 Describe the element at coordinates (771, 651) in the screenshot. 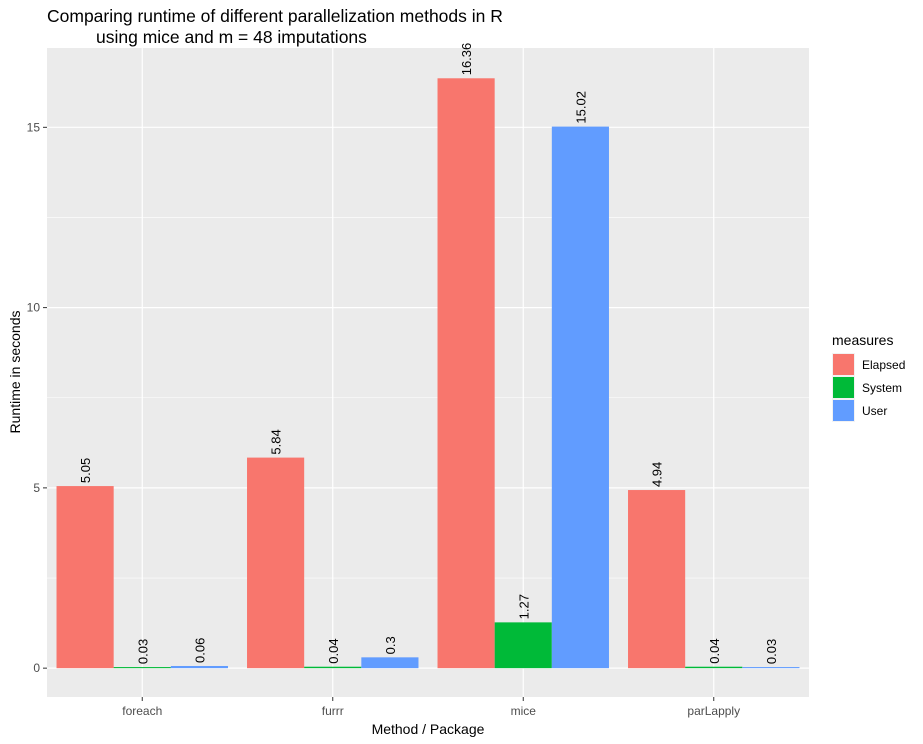

I see `bar-label-user-parlapply: 0.03` at that location.